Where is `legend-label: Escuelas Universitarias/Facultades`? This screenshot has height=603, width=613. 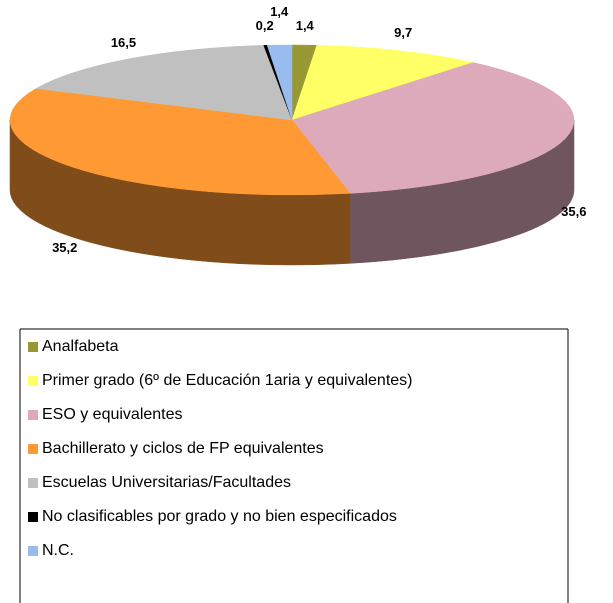
legend-label: Escuelas Universitarias/Facultades is located at coordinates (166, 482).